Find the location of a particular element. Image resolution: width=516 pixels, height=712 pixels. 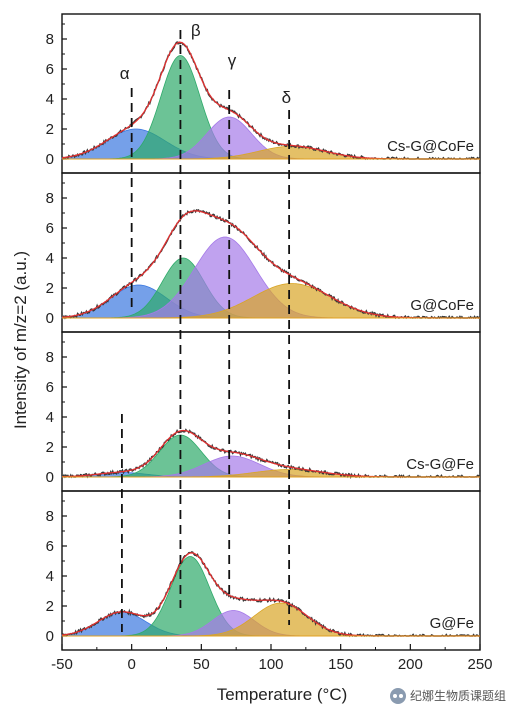

watermark-text: 纪娜生物质课题组 is located at coordinates (457, 696).